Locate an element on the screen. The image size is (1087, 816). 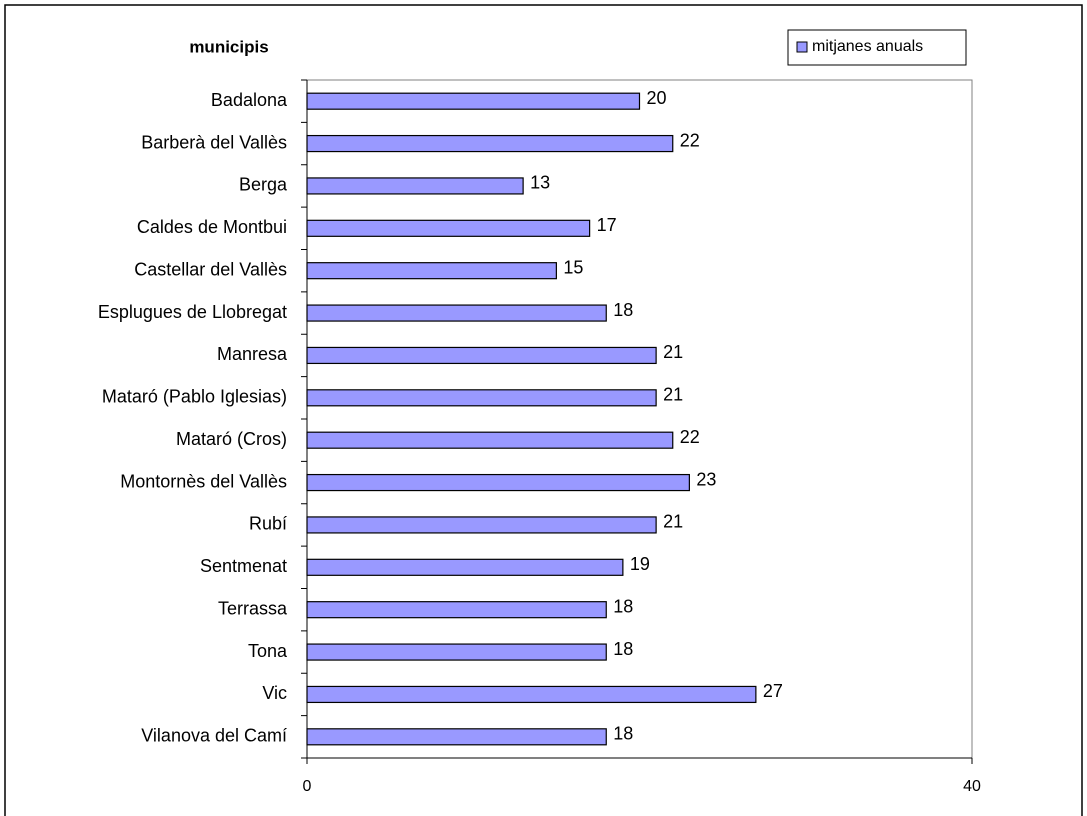
y-tick-label: Sentmenat is located at coordinates (243, 566).